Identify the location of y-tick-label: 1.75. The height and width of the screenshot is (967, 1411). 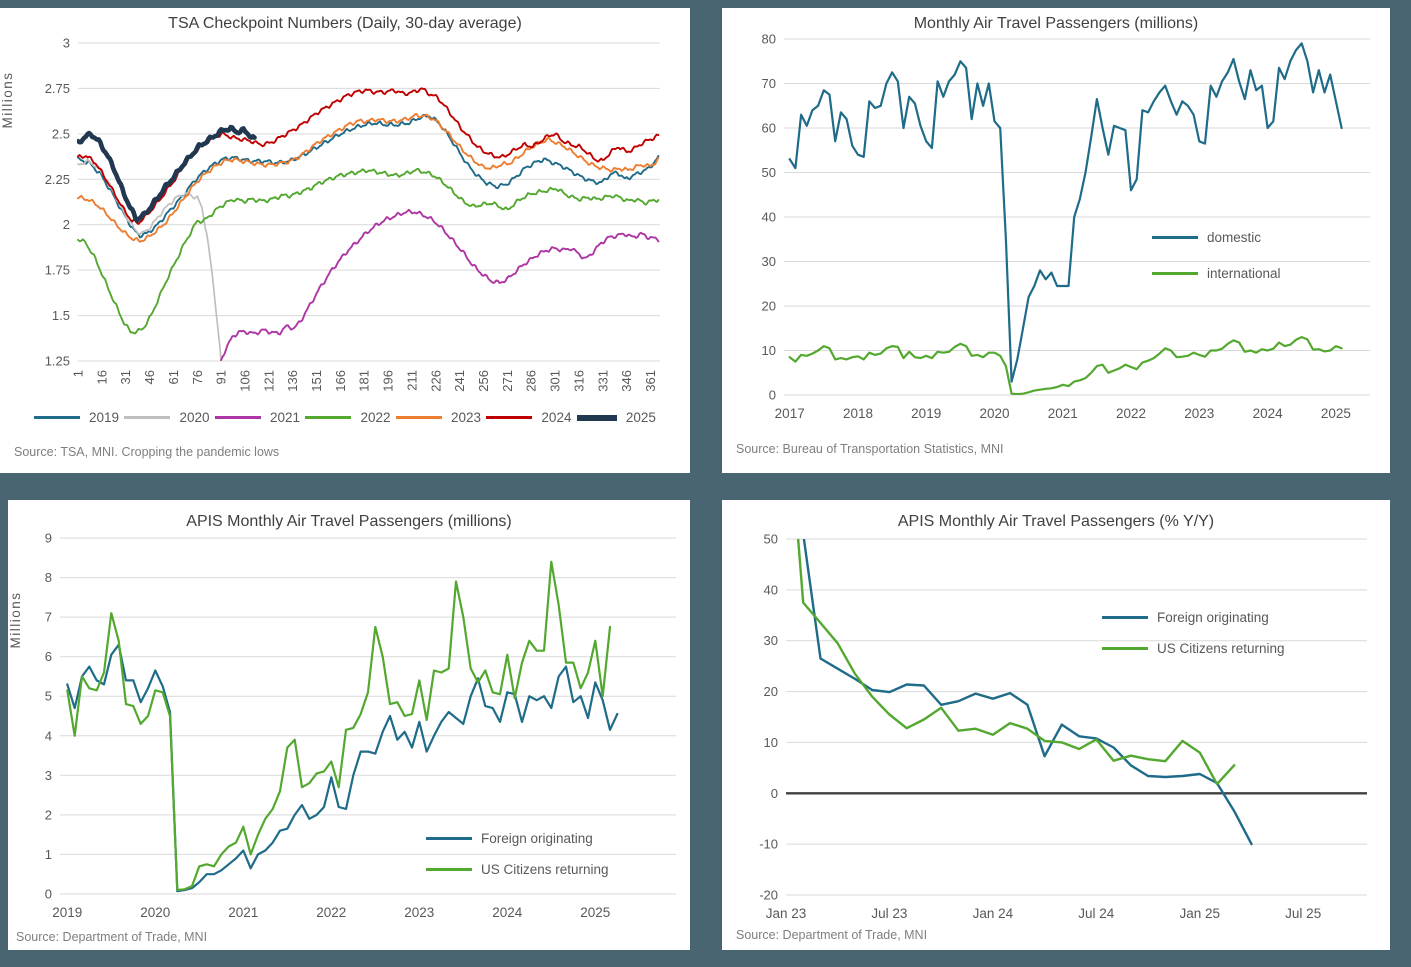
(57, 270).